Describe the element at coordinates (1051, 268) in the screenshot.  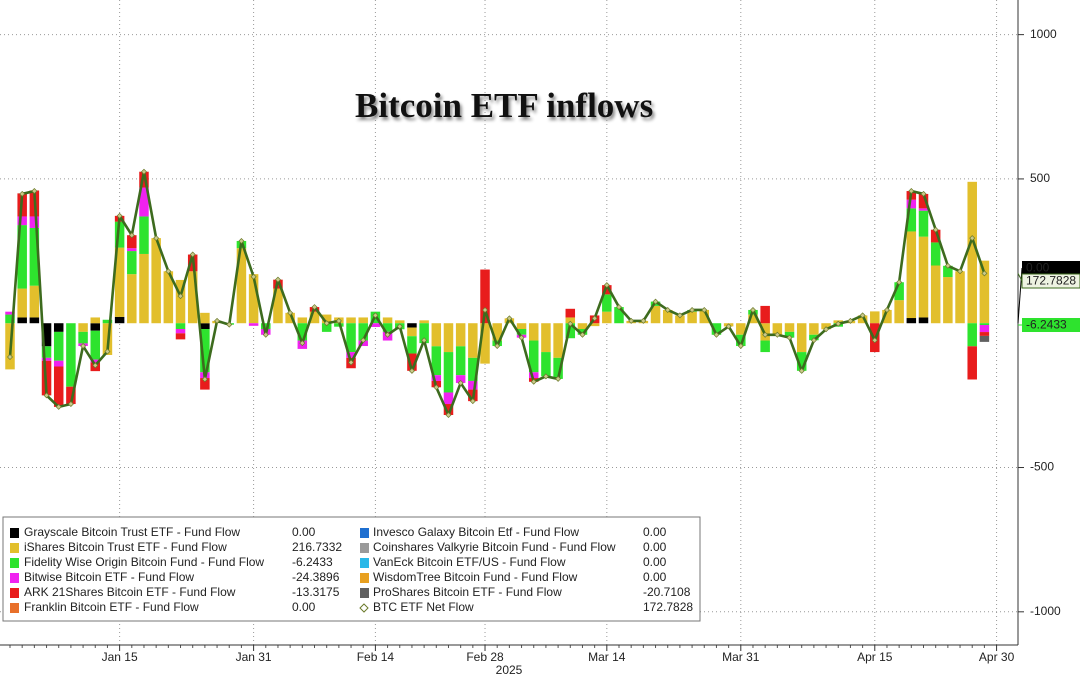
I see `value-tag` at that location.